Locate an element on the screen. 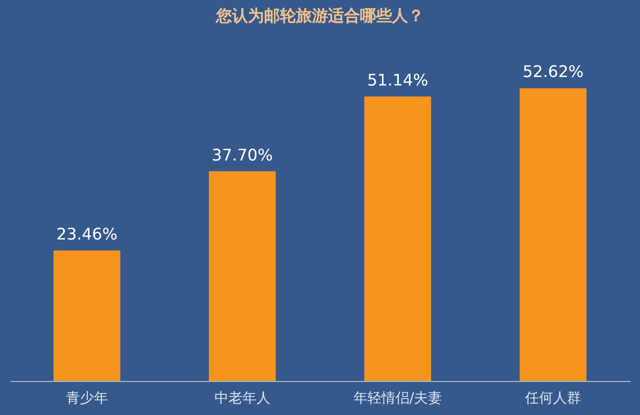 This screenshot has width=640, height=415. data-label: 51.14% is located at coordinates (397, 80).